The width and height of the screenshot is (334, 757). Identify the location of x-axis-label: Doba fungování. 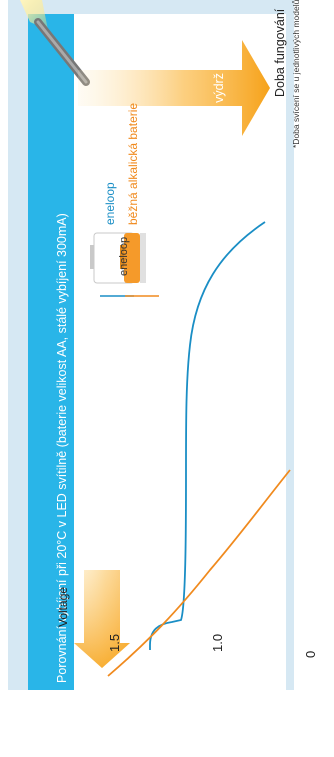
(280, 52).